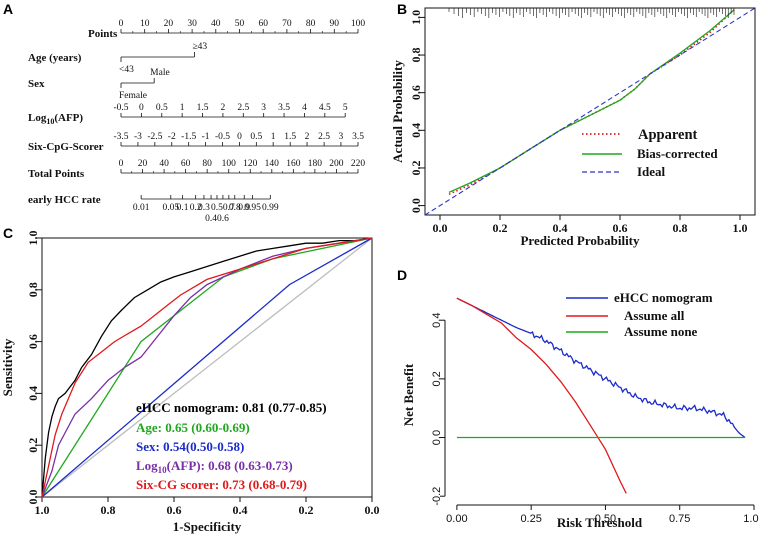  I want to click on nomogram-log-afp-tick-label: 3.5, so click(284, 108).